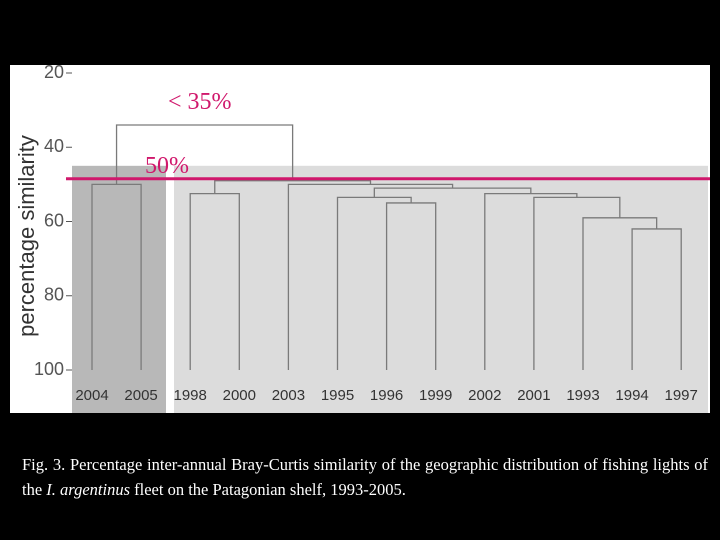 This screenshot has width=720, height=540. Describe the element at coordinates (239, 395) in the screenshot. I see `leaf-label: 2000` at that location.